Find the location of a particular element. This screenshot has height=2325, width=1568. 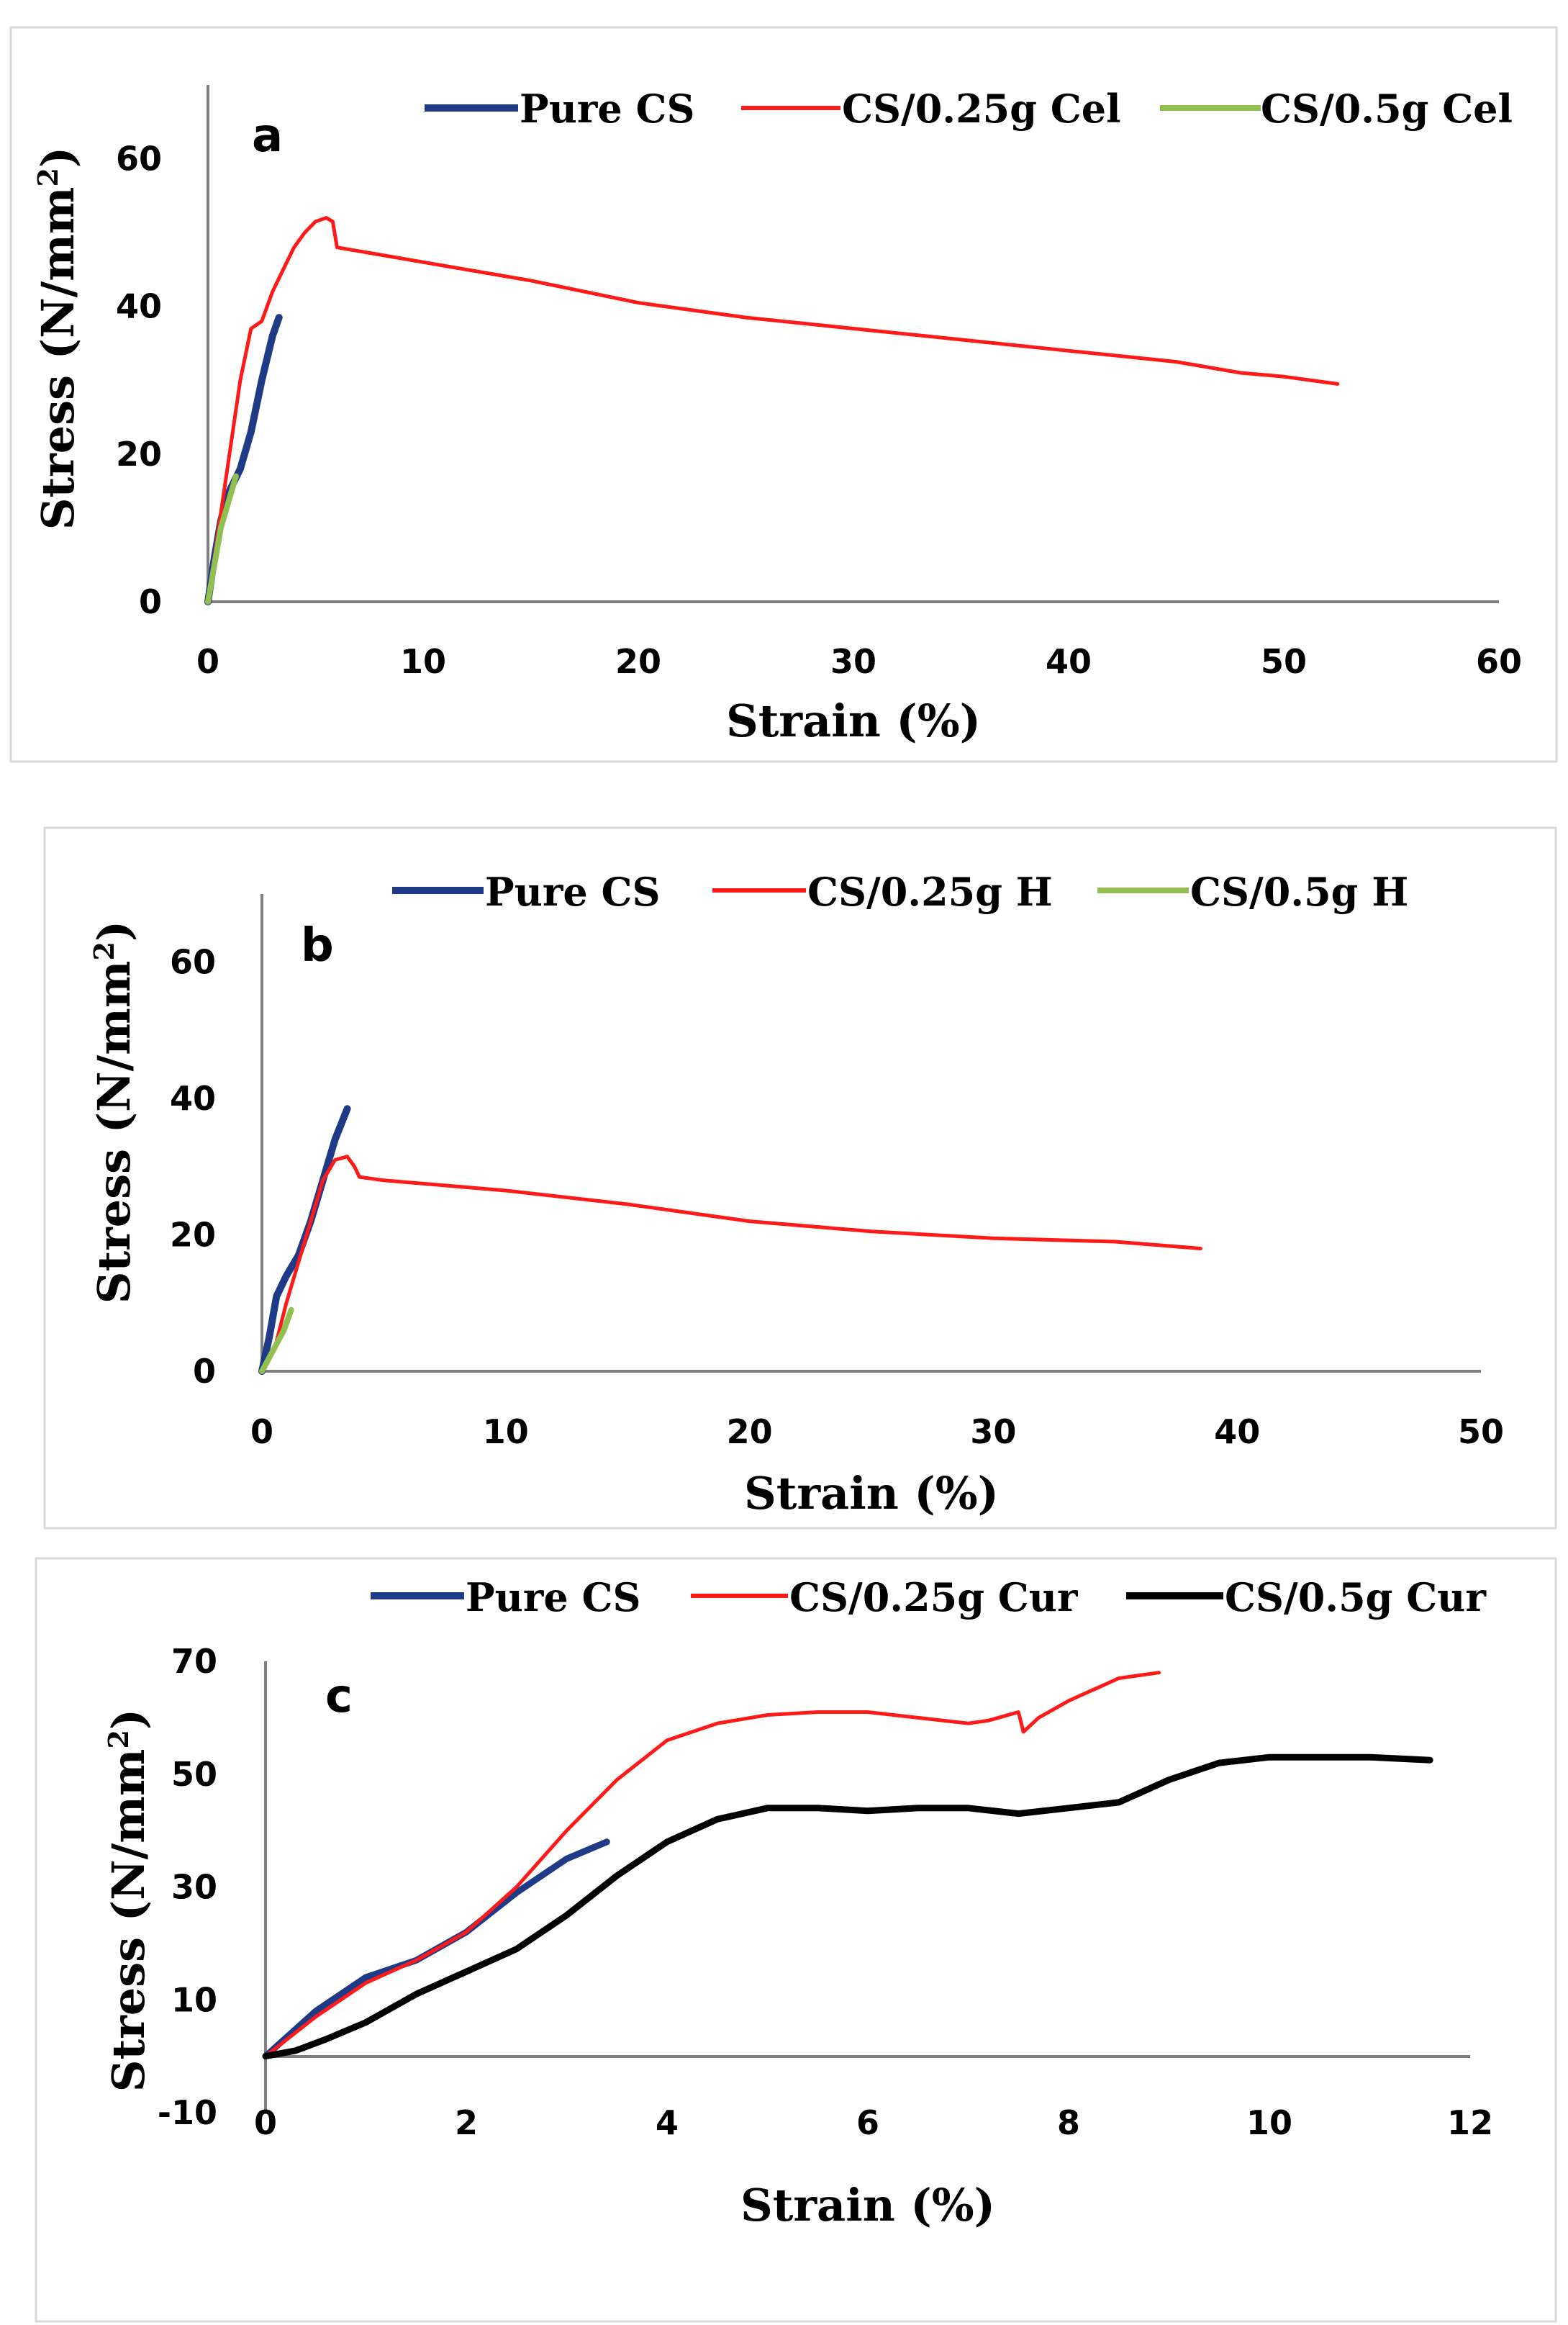

panel-c-legend-label-3: CS/0.5g Cur is located at coordinates (1355, 1597).